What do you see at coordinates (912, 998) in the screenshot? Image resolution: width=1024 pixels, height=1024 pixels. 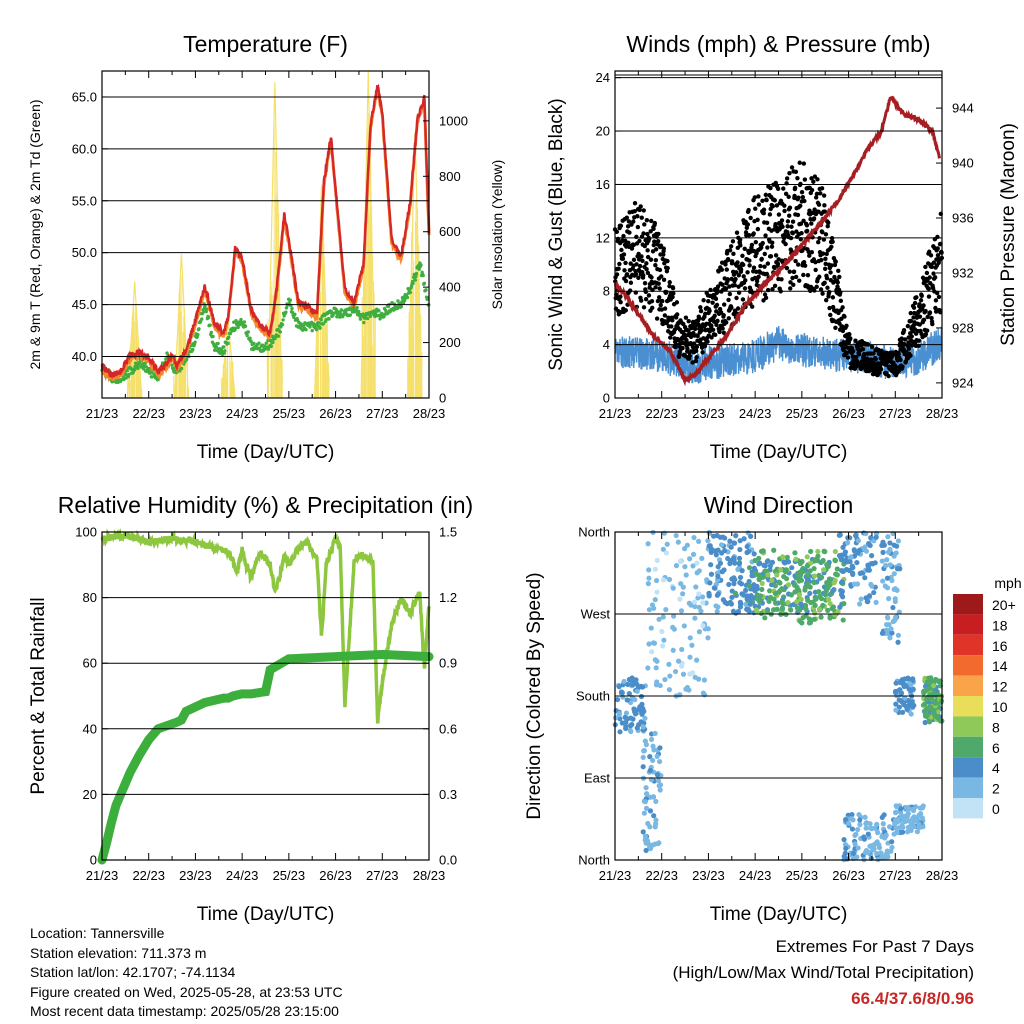 I see `extremes-values: 66.4/37.6/8/0.96` at bounding box center [912, 998].